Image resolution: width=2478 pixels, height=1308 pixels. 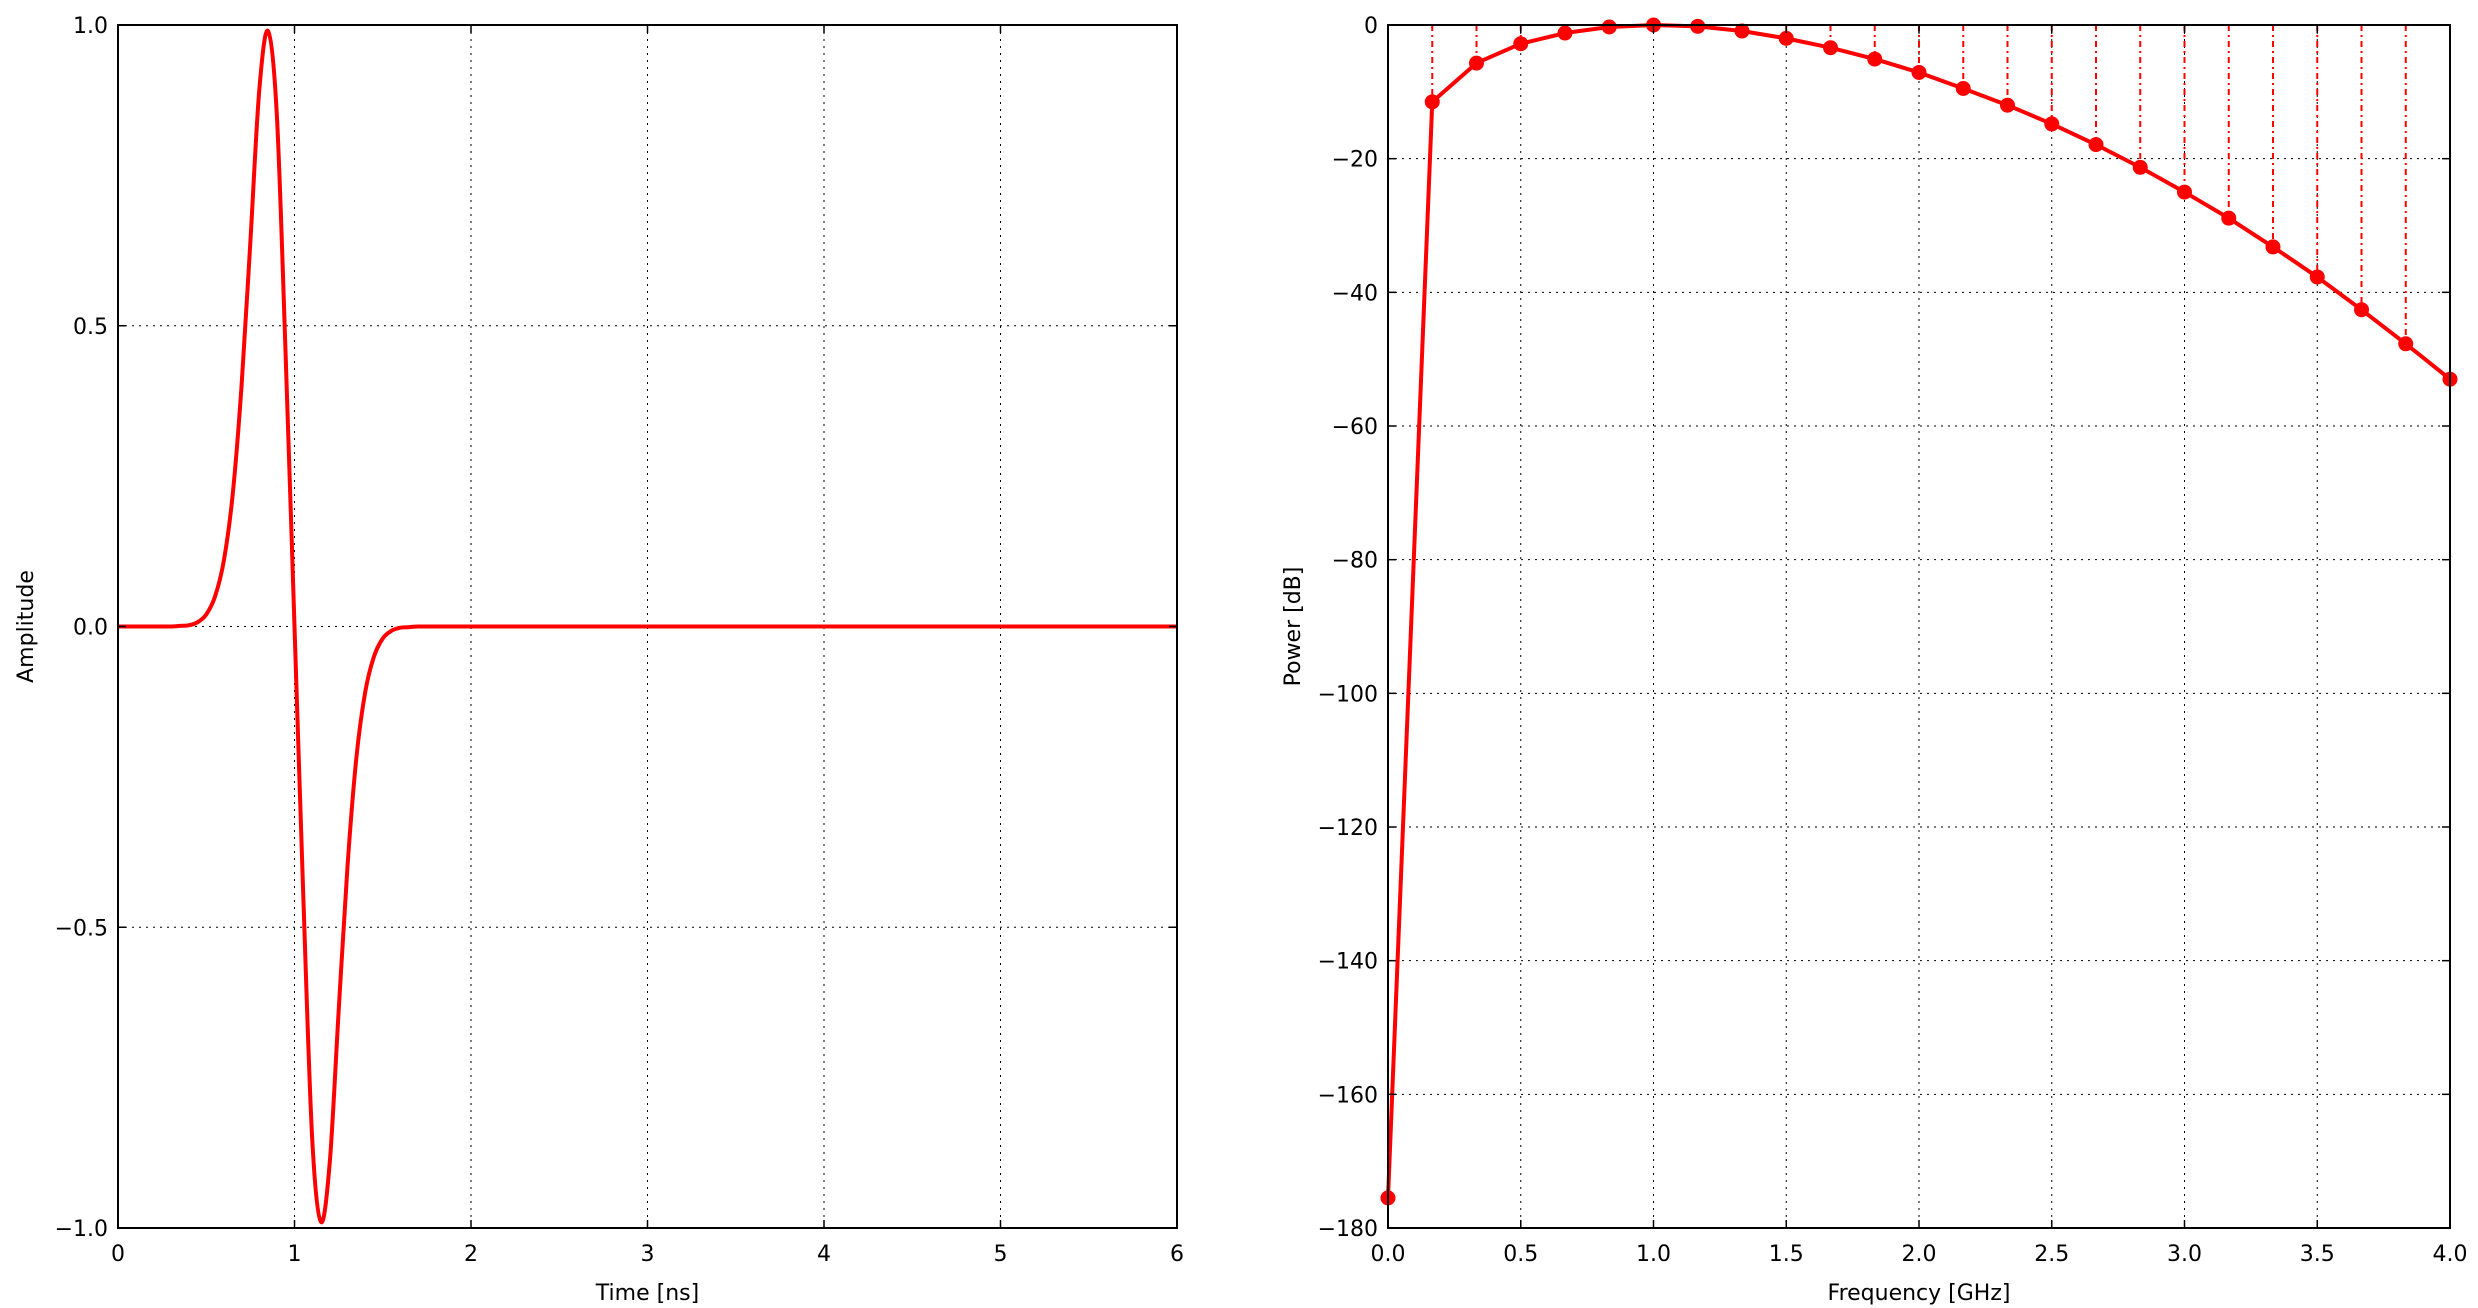 I want to click on y-tick-label: −120, so click(x=1348, y=828).